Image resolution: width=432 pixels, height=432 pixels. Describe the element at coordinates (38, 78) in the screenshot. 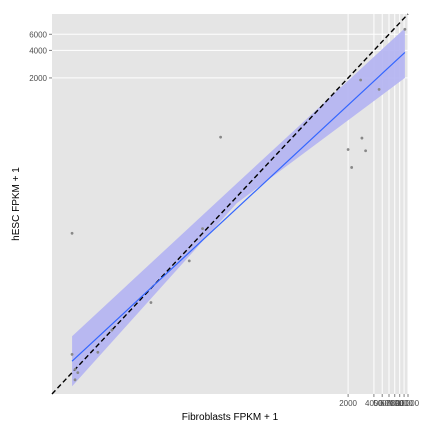

I see `y-tick-label-0: 2000` at that location.